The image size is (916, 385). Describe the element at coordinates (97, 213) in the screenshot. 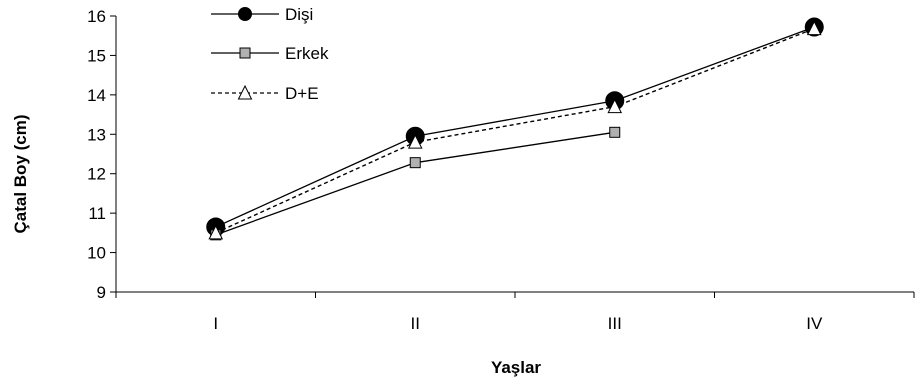

I see `y-tick-label: 11` at that location.